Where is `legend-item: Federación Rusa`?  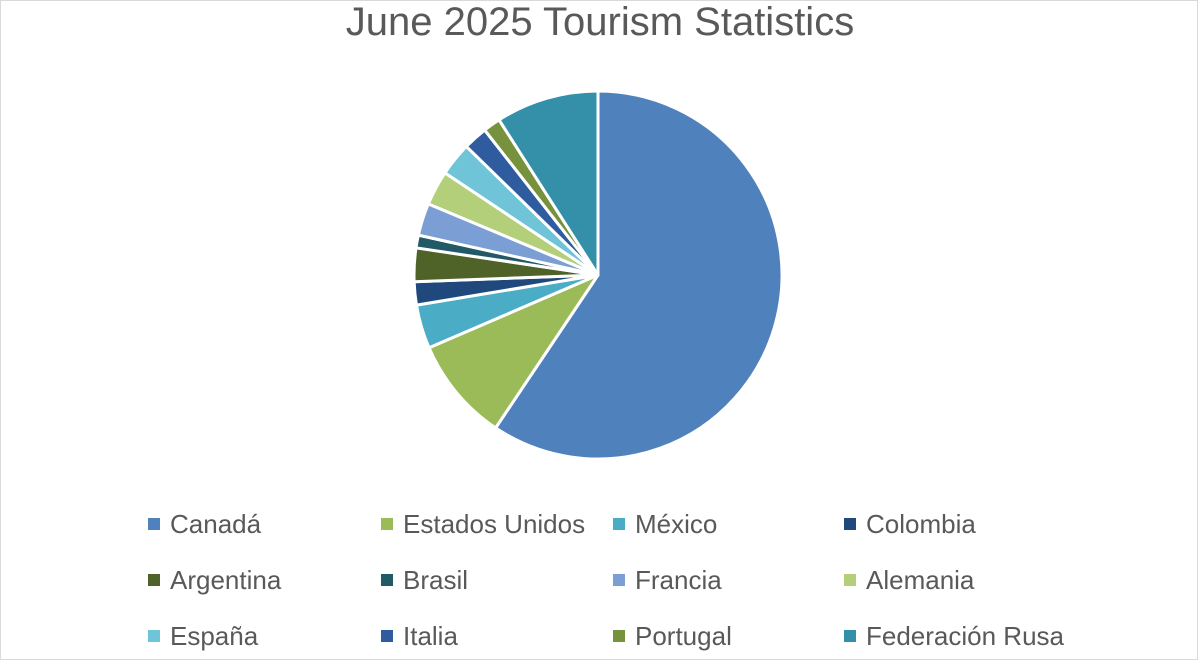
legend-item: Federación Rusa is located at coordinates (954, 636).